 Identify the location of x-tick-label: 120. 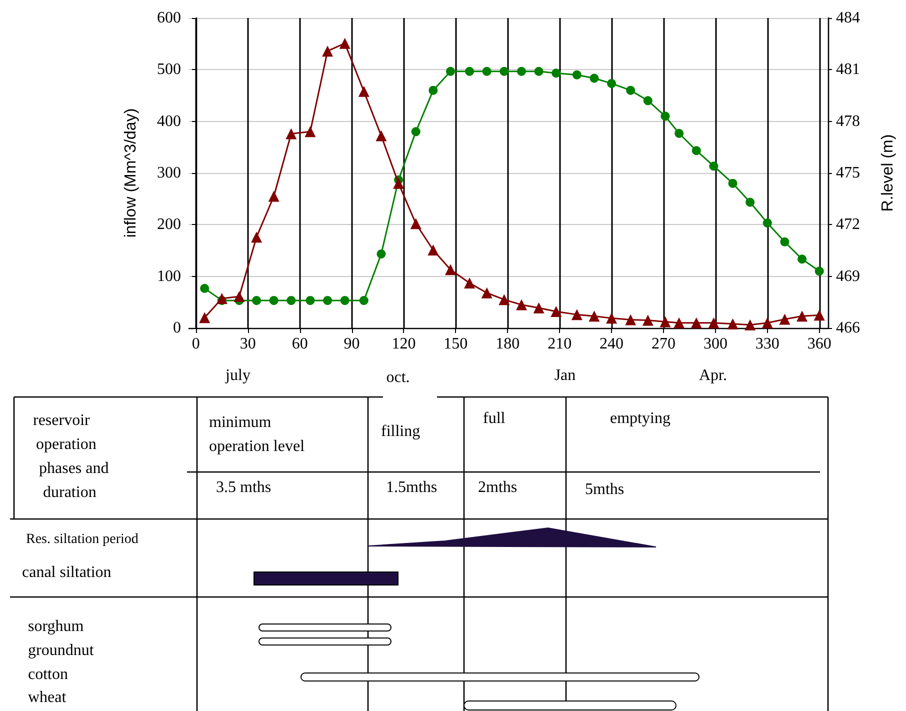
(404, 344).